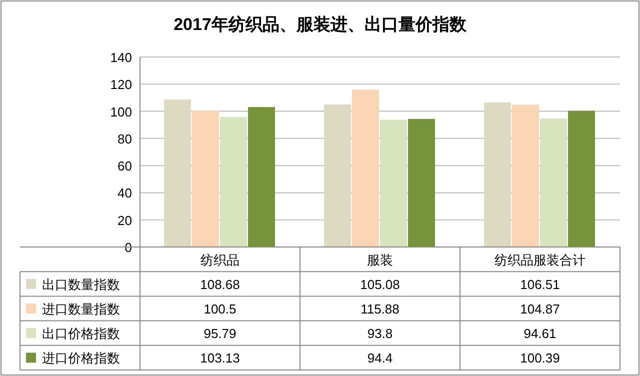  I want to click on legend-label: 出口价格指数, so click(81, 334).